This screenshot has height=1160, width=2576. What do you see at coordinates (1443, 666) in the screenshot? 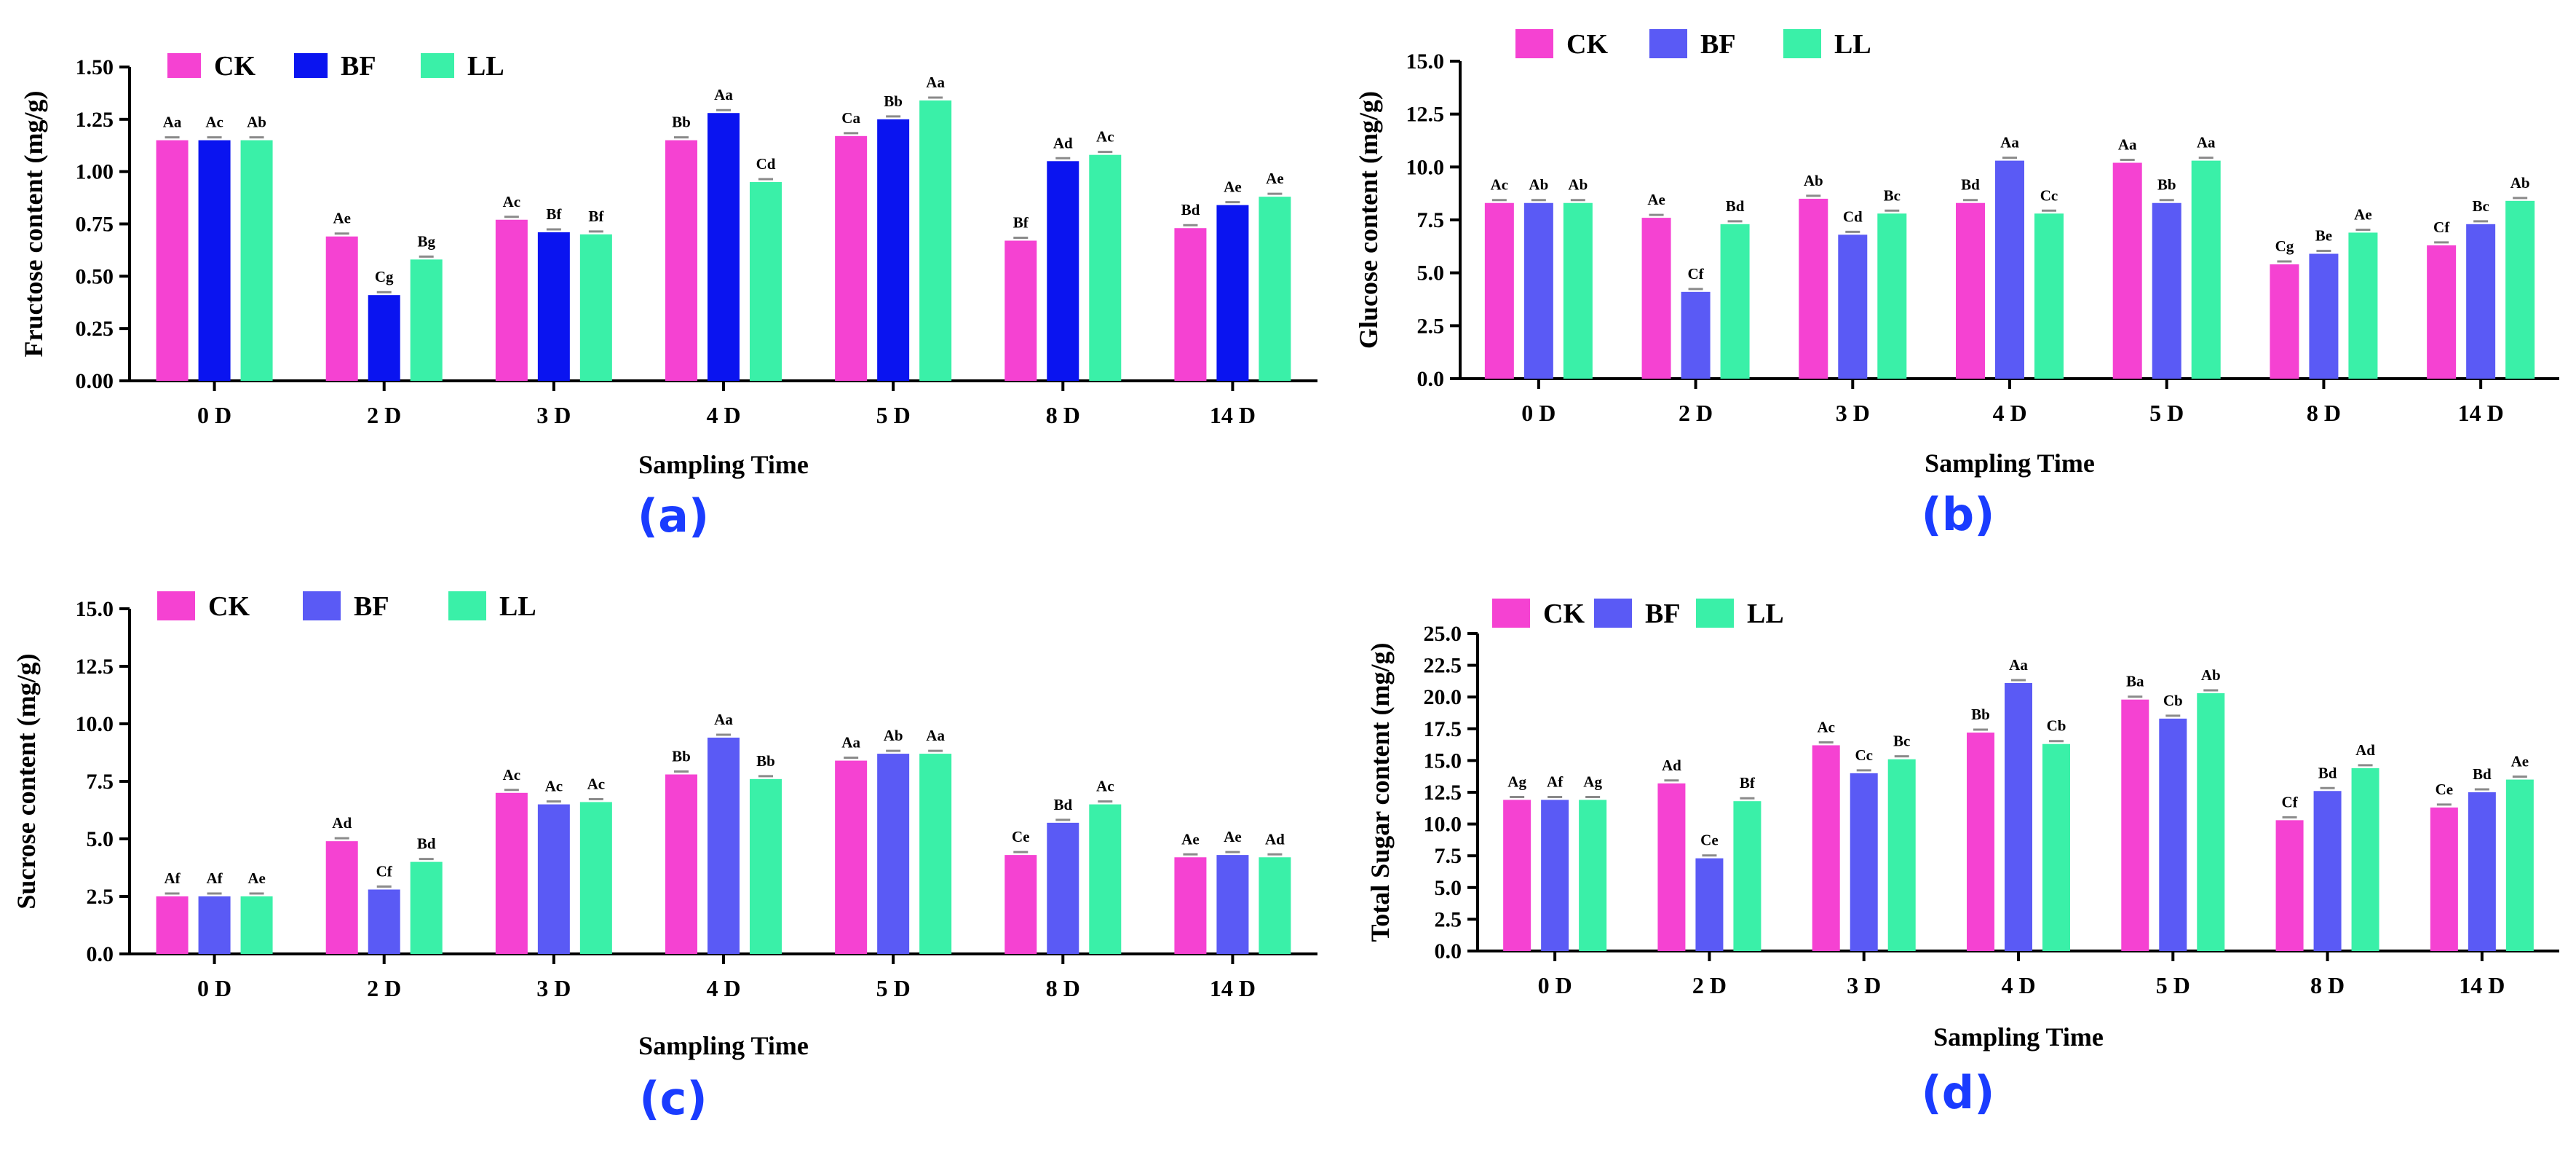
I see `y-tick-label: 22.5` at bounding box center [1443, 666].